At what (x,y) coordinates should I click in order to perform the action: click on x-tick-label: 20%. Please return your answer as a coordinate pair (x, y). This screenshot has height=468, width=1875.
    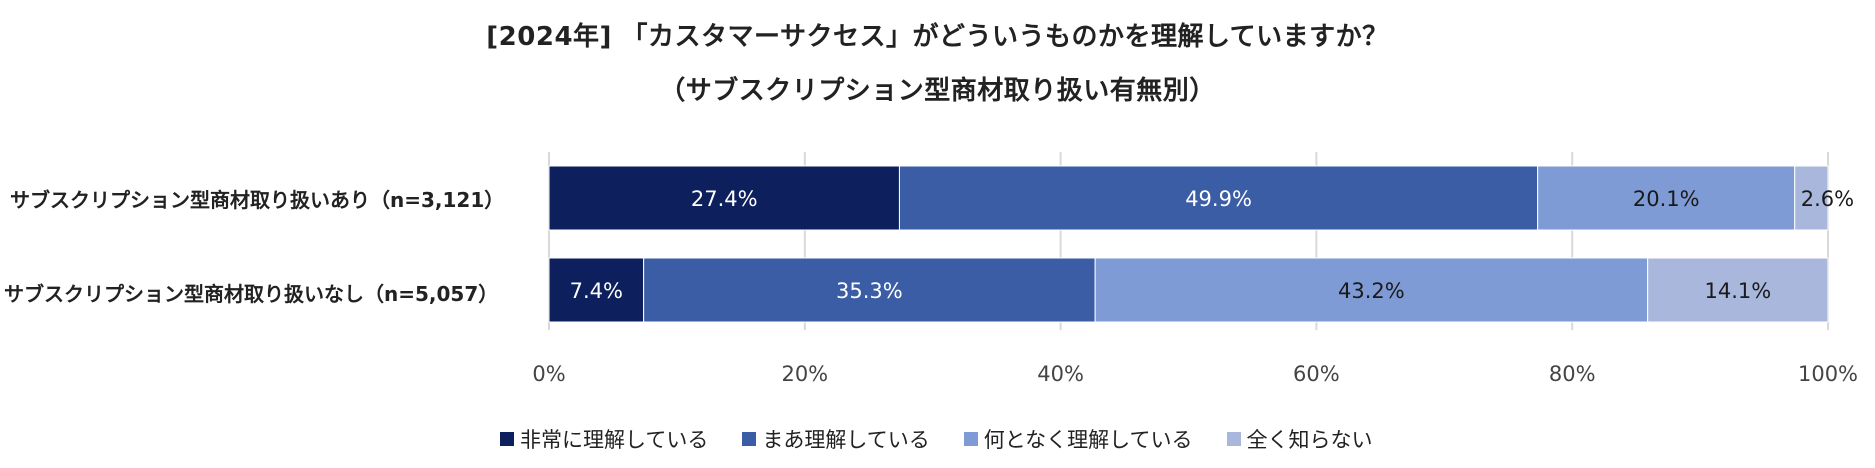
    Looking at the image, I should click on (804, 374).